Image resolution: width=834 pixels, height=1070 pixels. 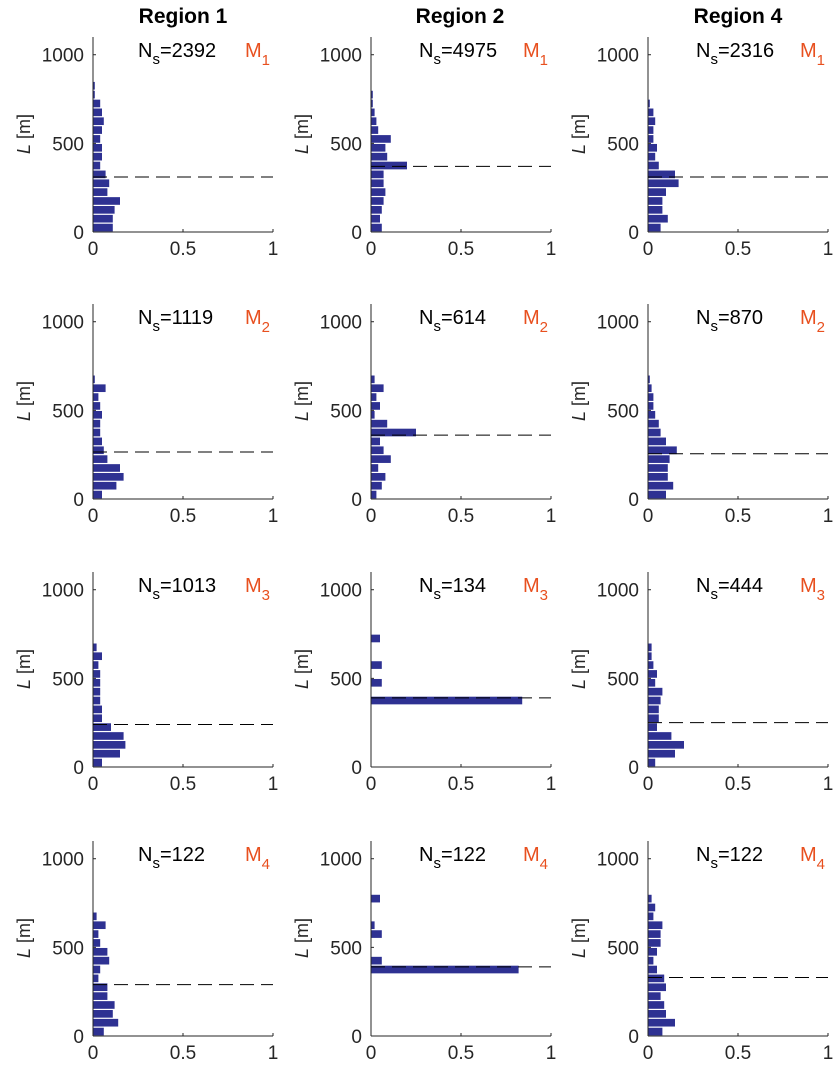 What do you see at coordinates (812, 54) in the screenshot?
I see `model-label: M1` at bounding box center [812, 54].